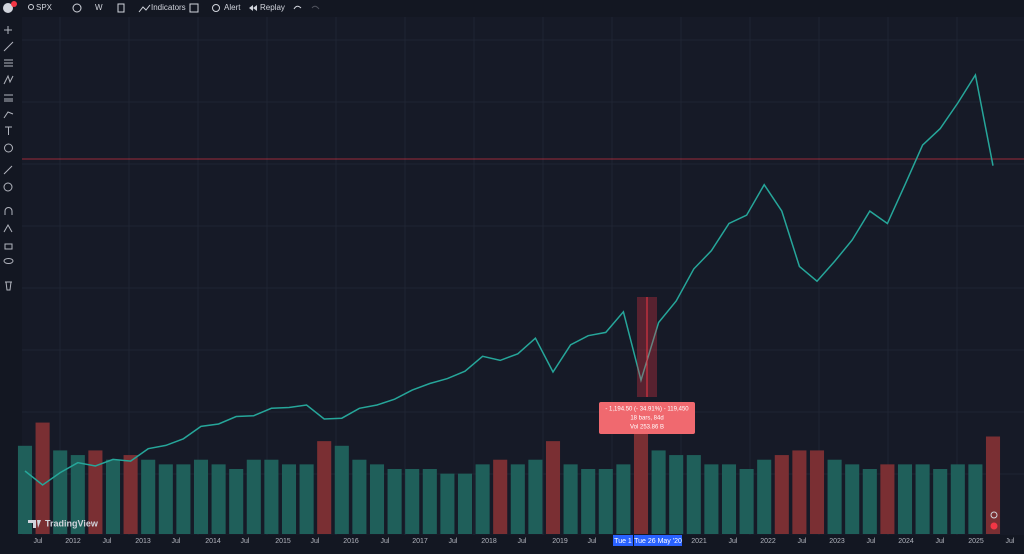 The height and width of the screenshot is (554, 1024). I want to click on text-tool, so click(8, 130).